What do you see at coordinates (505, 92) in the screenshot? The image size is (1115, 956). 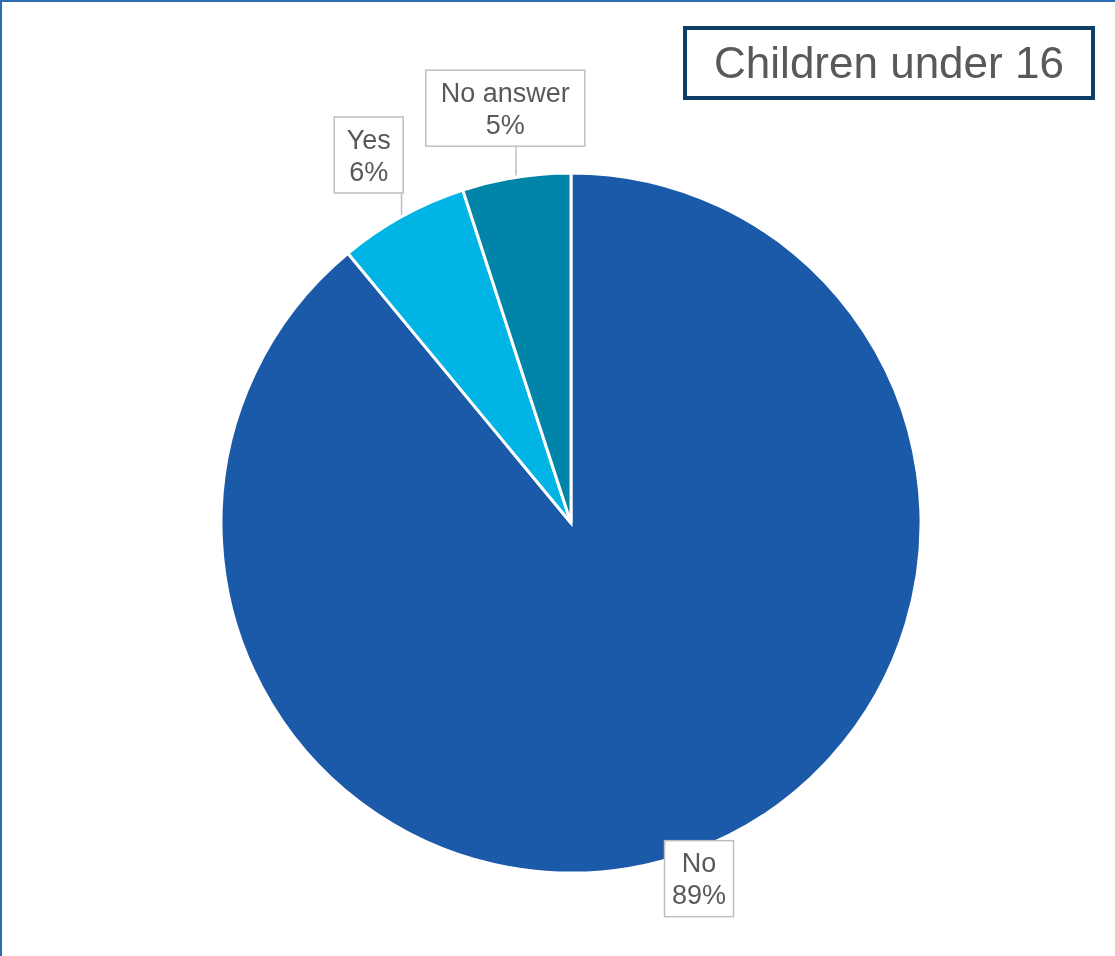 I see `slice-label: No answer` at bounding box center [505, 92].